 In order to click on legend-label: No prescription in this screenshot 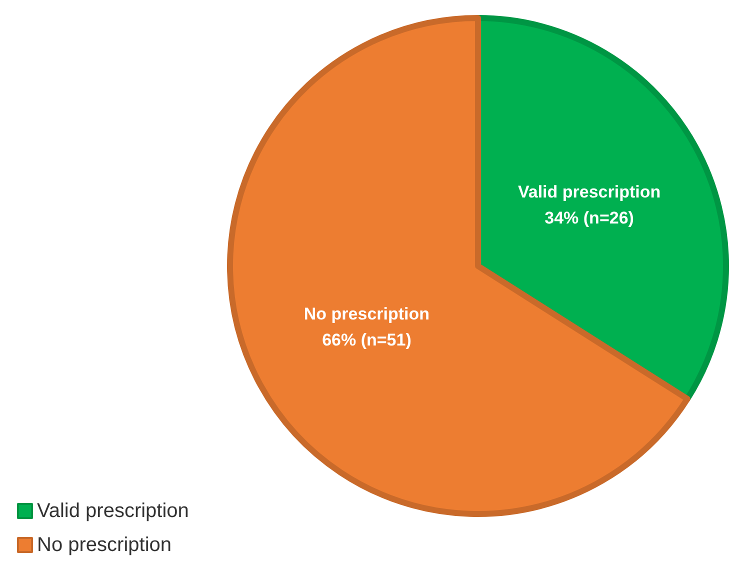, I will do `click(104, 545)`.